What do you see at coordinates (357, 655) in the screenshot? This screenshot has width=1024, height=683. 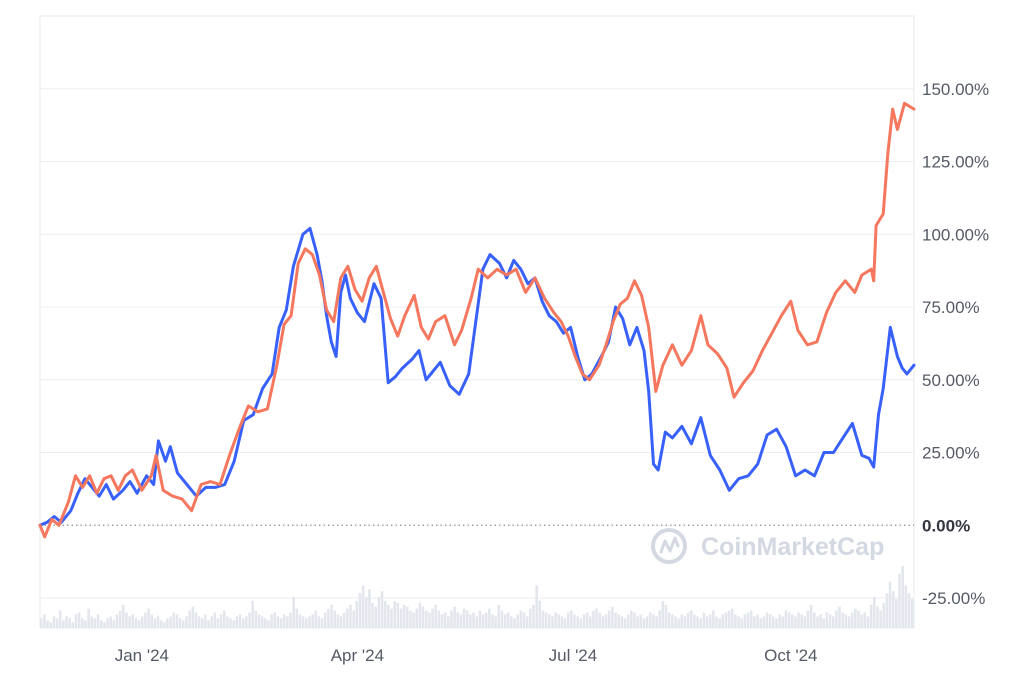 I see `x-tick-label: Apr '24` at bounding box center [357, 655].